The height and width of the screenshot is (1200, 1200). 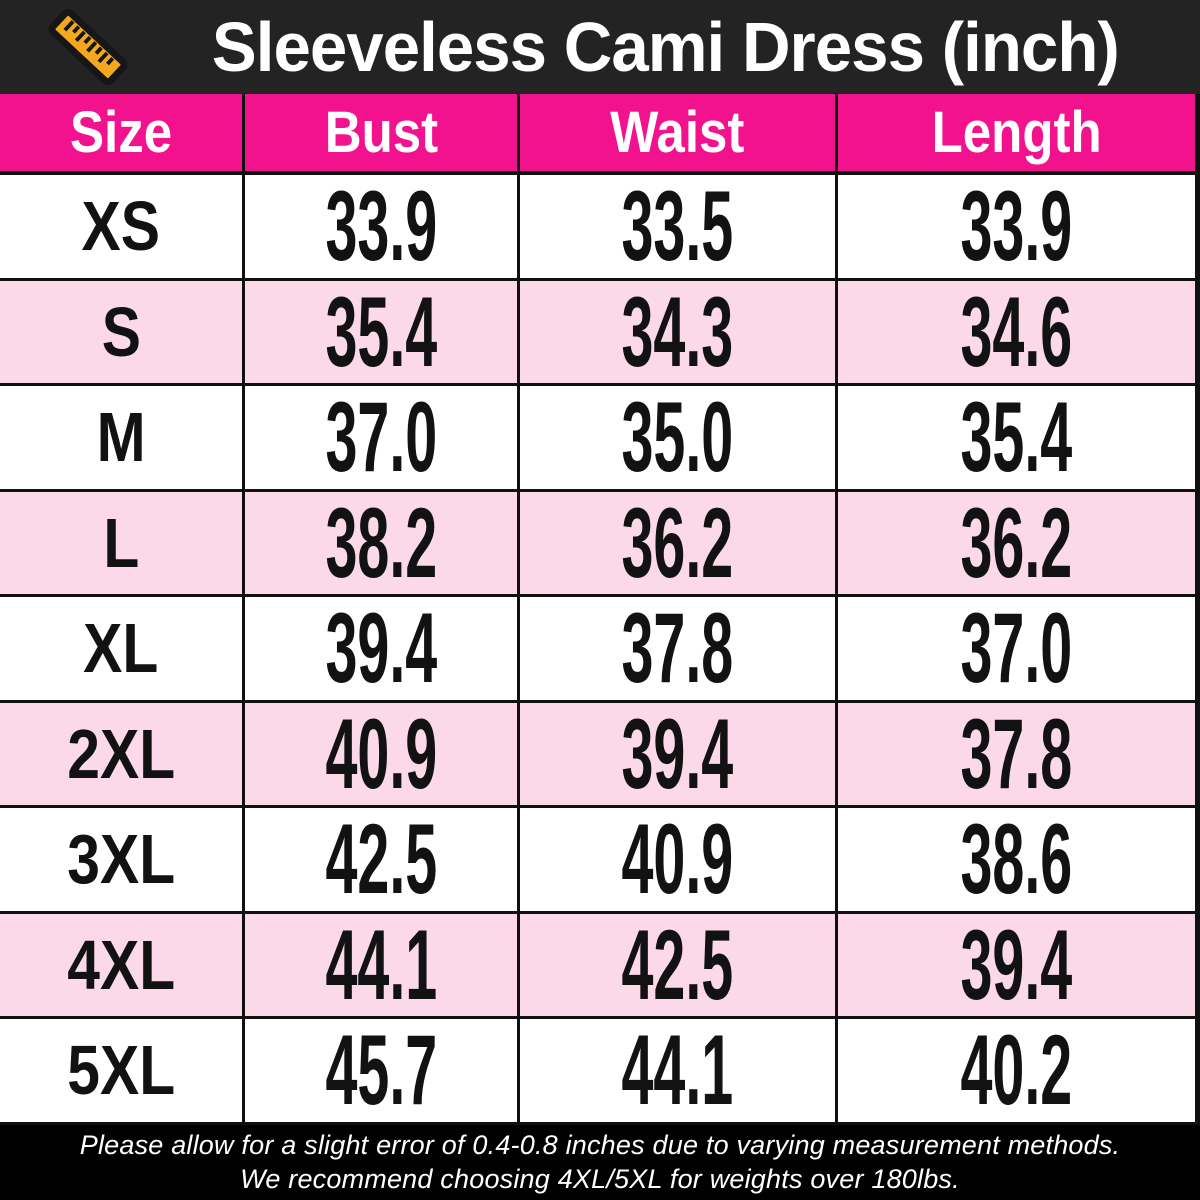 What do you see at coordinates (1018, 331) in the screenshot?
I see `length-cell-s: 34.6` at bounding box center [1018, 331].